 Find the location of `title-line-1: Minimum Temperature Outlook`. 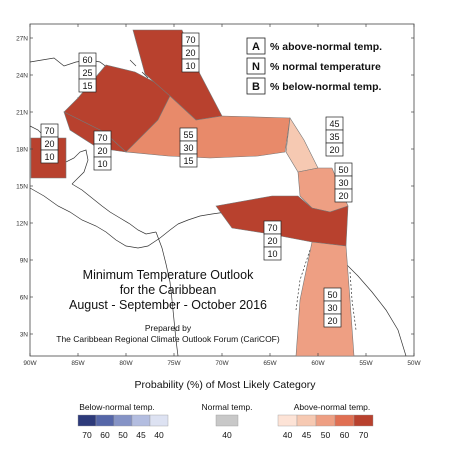

title-line-1: Minimum Temperature Outlook is located at coordinates (168, 275).